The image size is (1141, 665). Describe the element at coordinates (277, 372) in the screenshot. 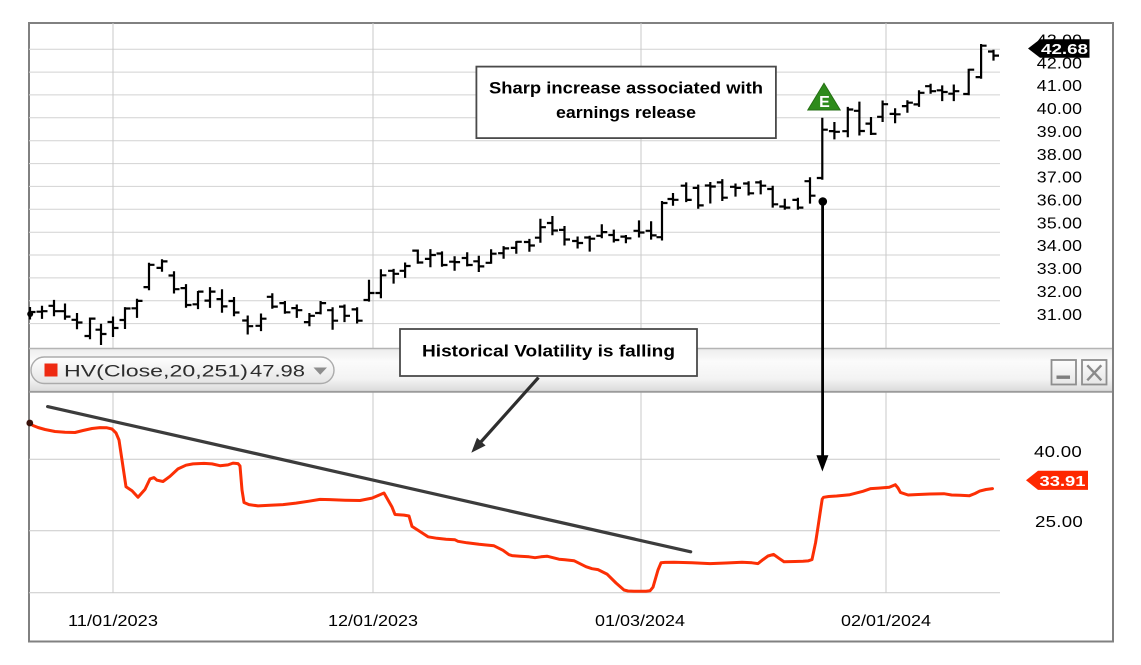

I see `svg-text: 47.98` at that location.